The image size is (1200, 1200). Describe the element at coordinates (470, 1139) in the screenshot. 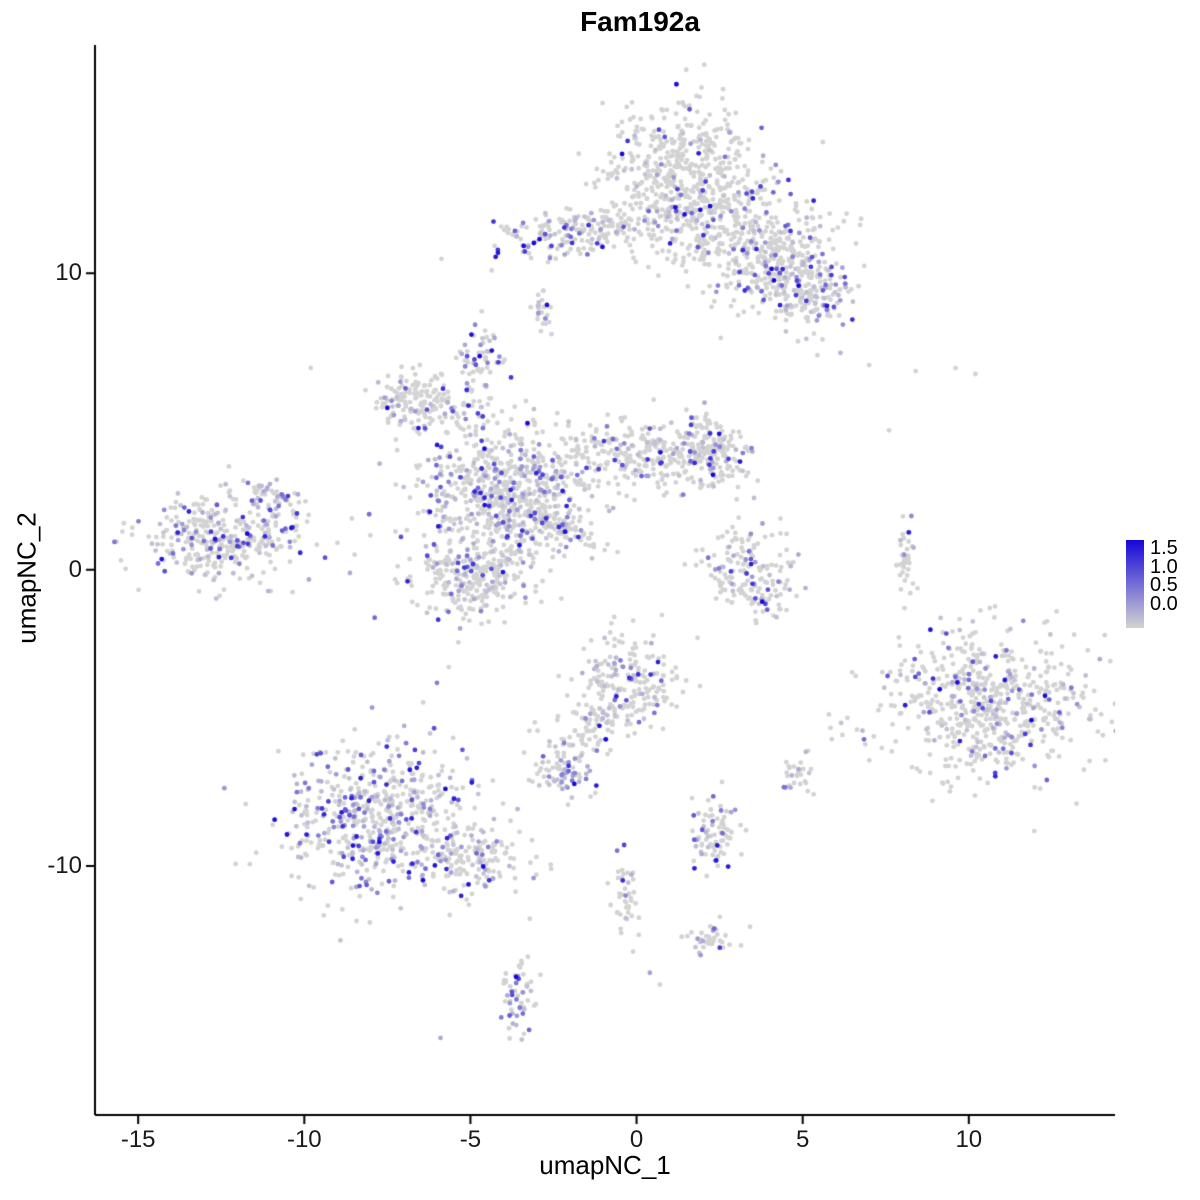

I see `x-tick-label: -5` at that location.